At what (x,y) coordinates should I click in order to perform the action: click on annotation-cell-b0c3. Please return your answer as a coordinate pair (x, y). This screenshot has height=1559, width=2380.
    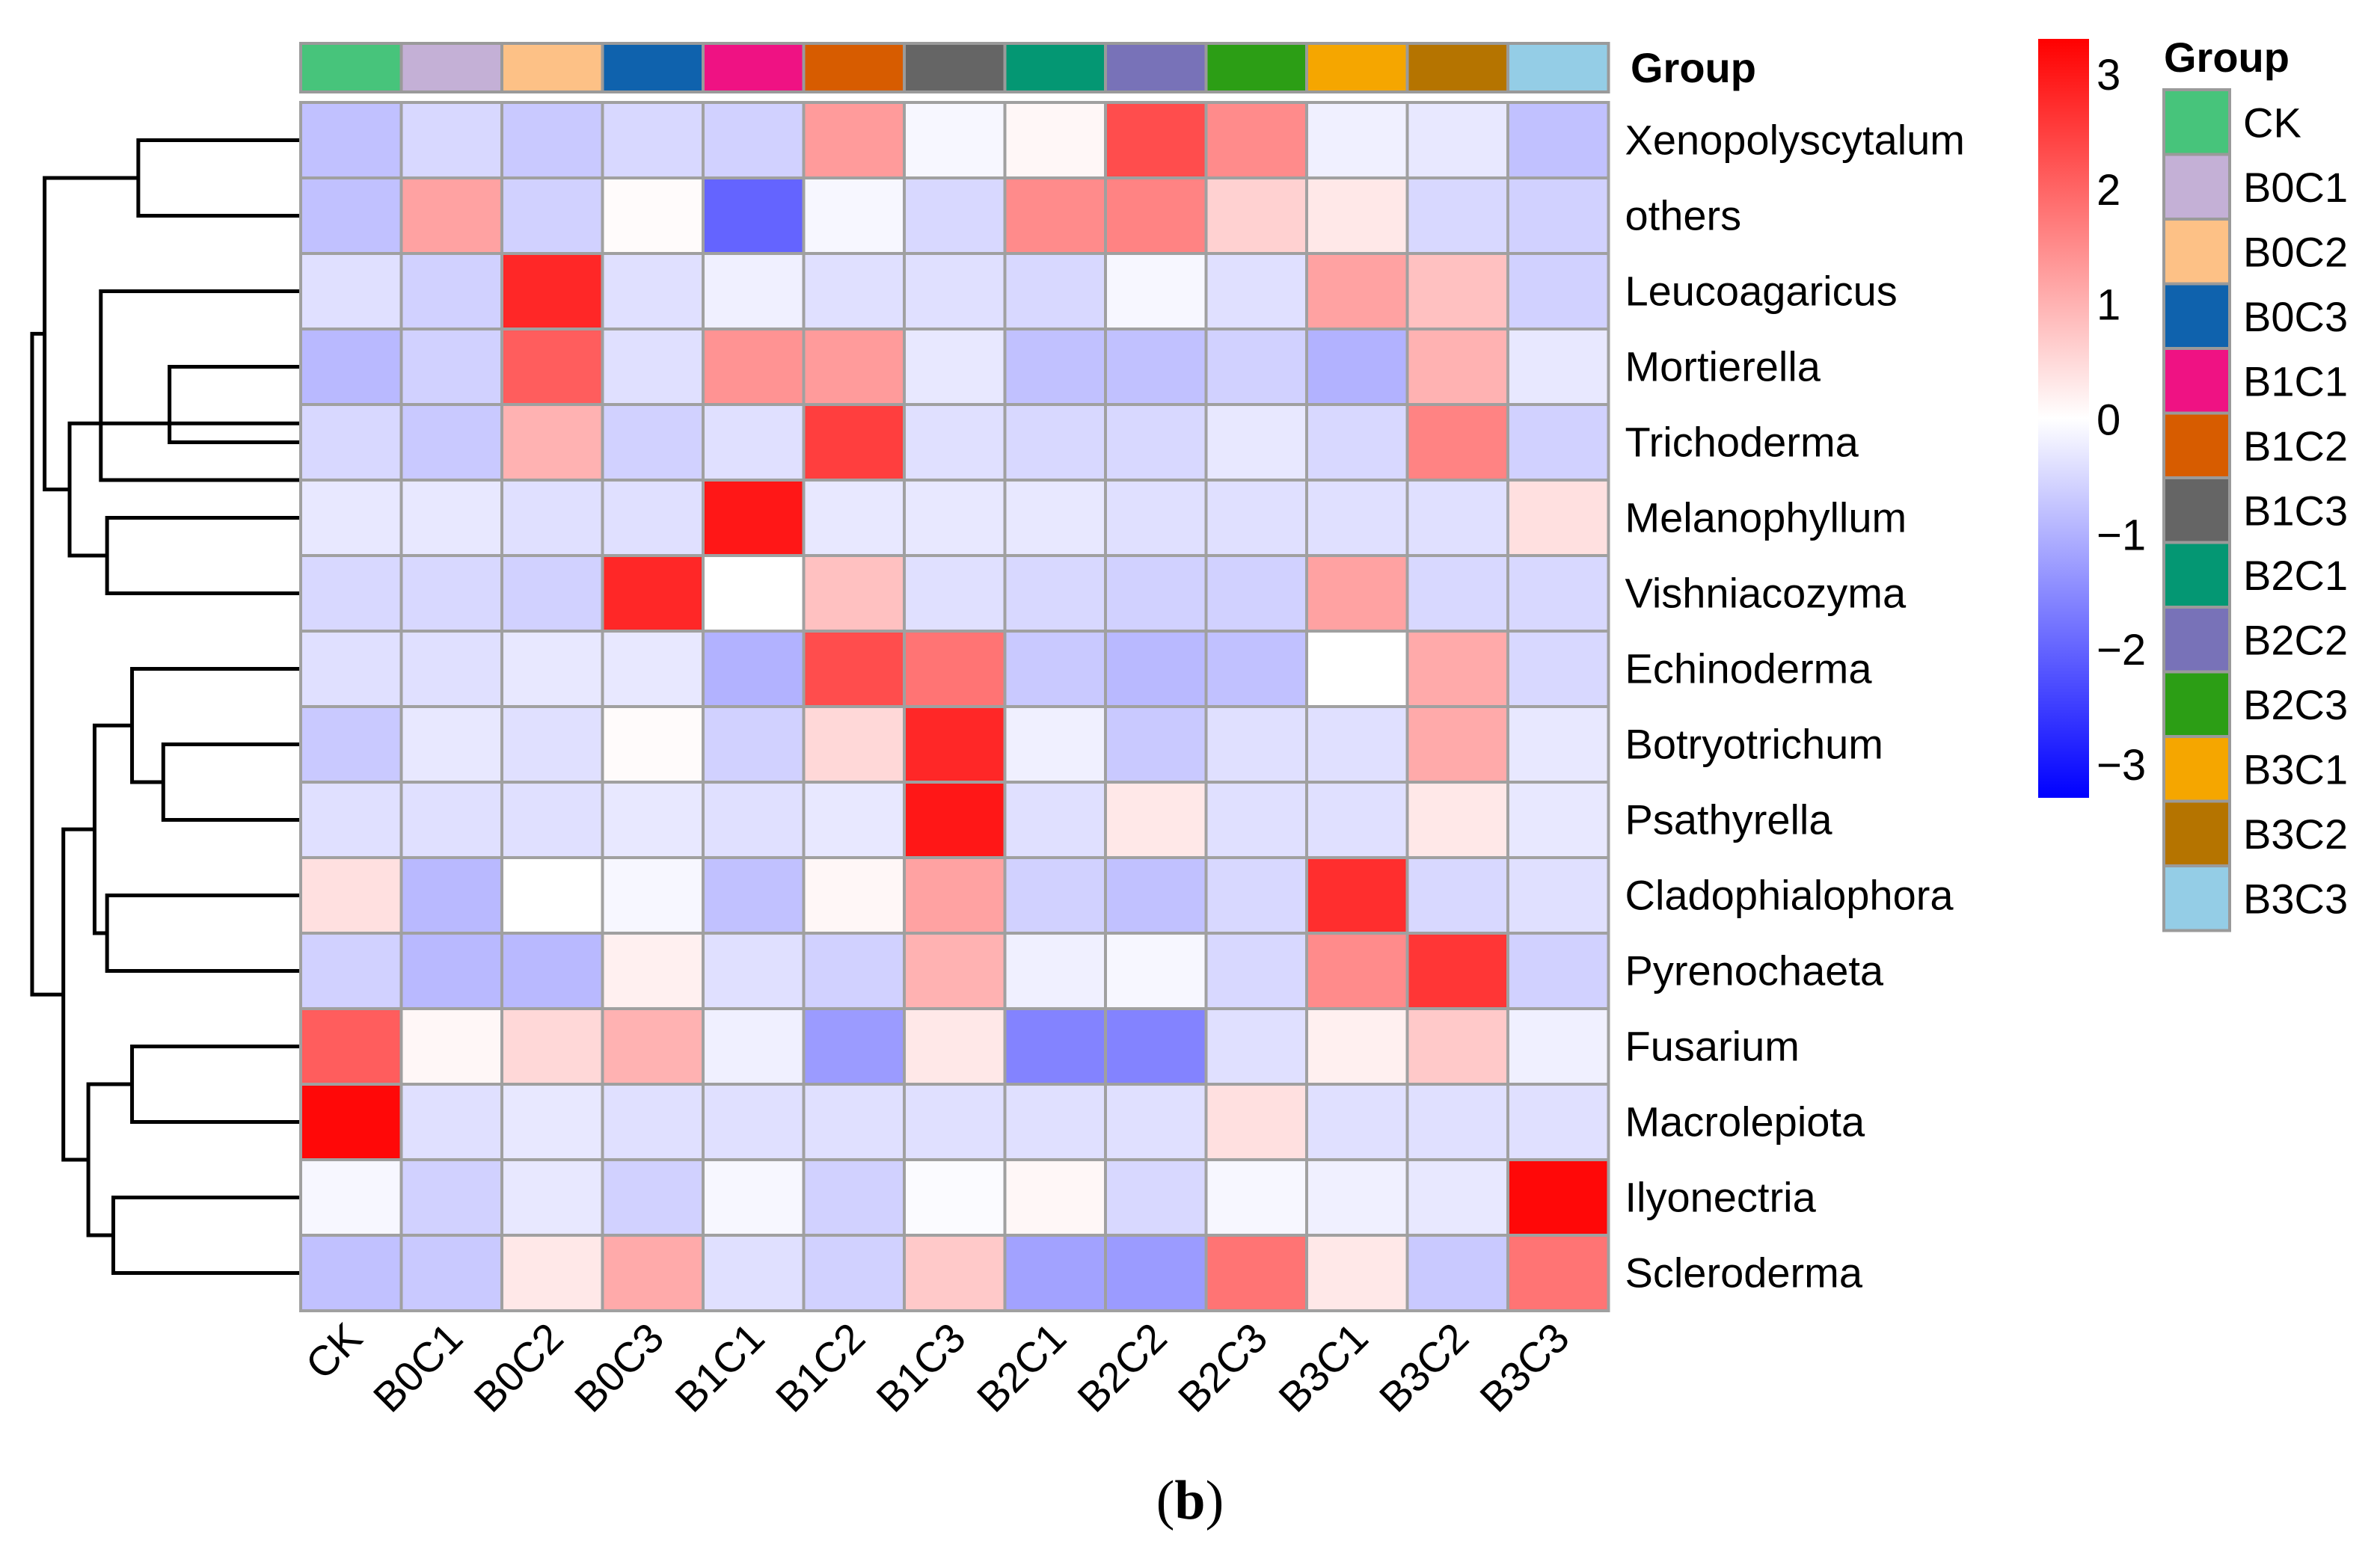
    Looking at the image, I should click on (653, 67).